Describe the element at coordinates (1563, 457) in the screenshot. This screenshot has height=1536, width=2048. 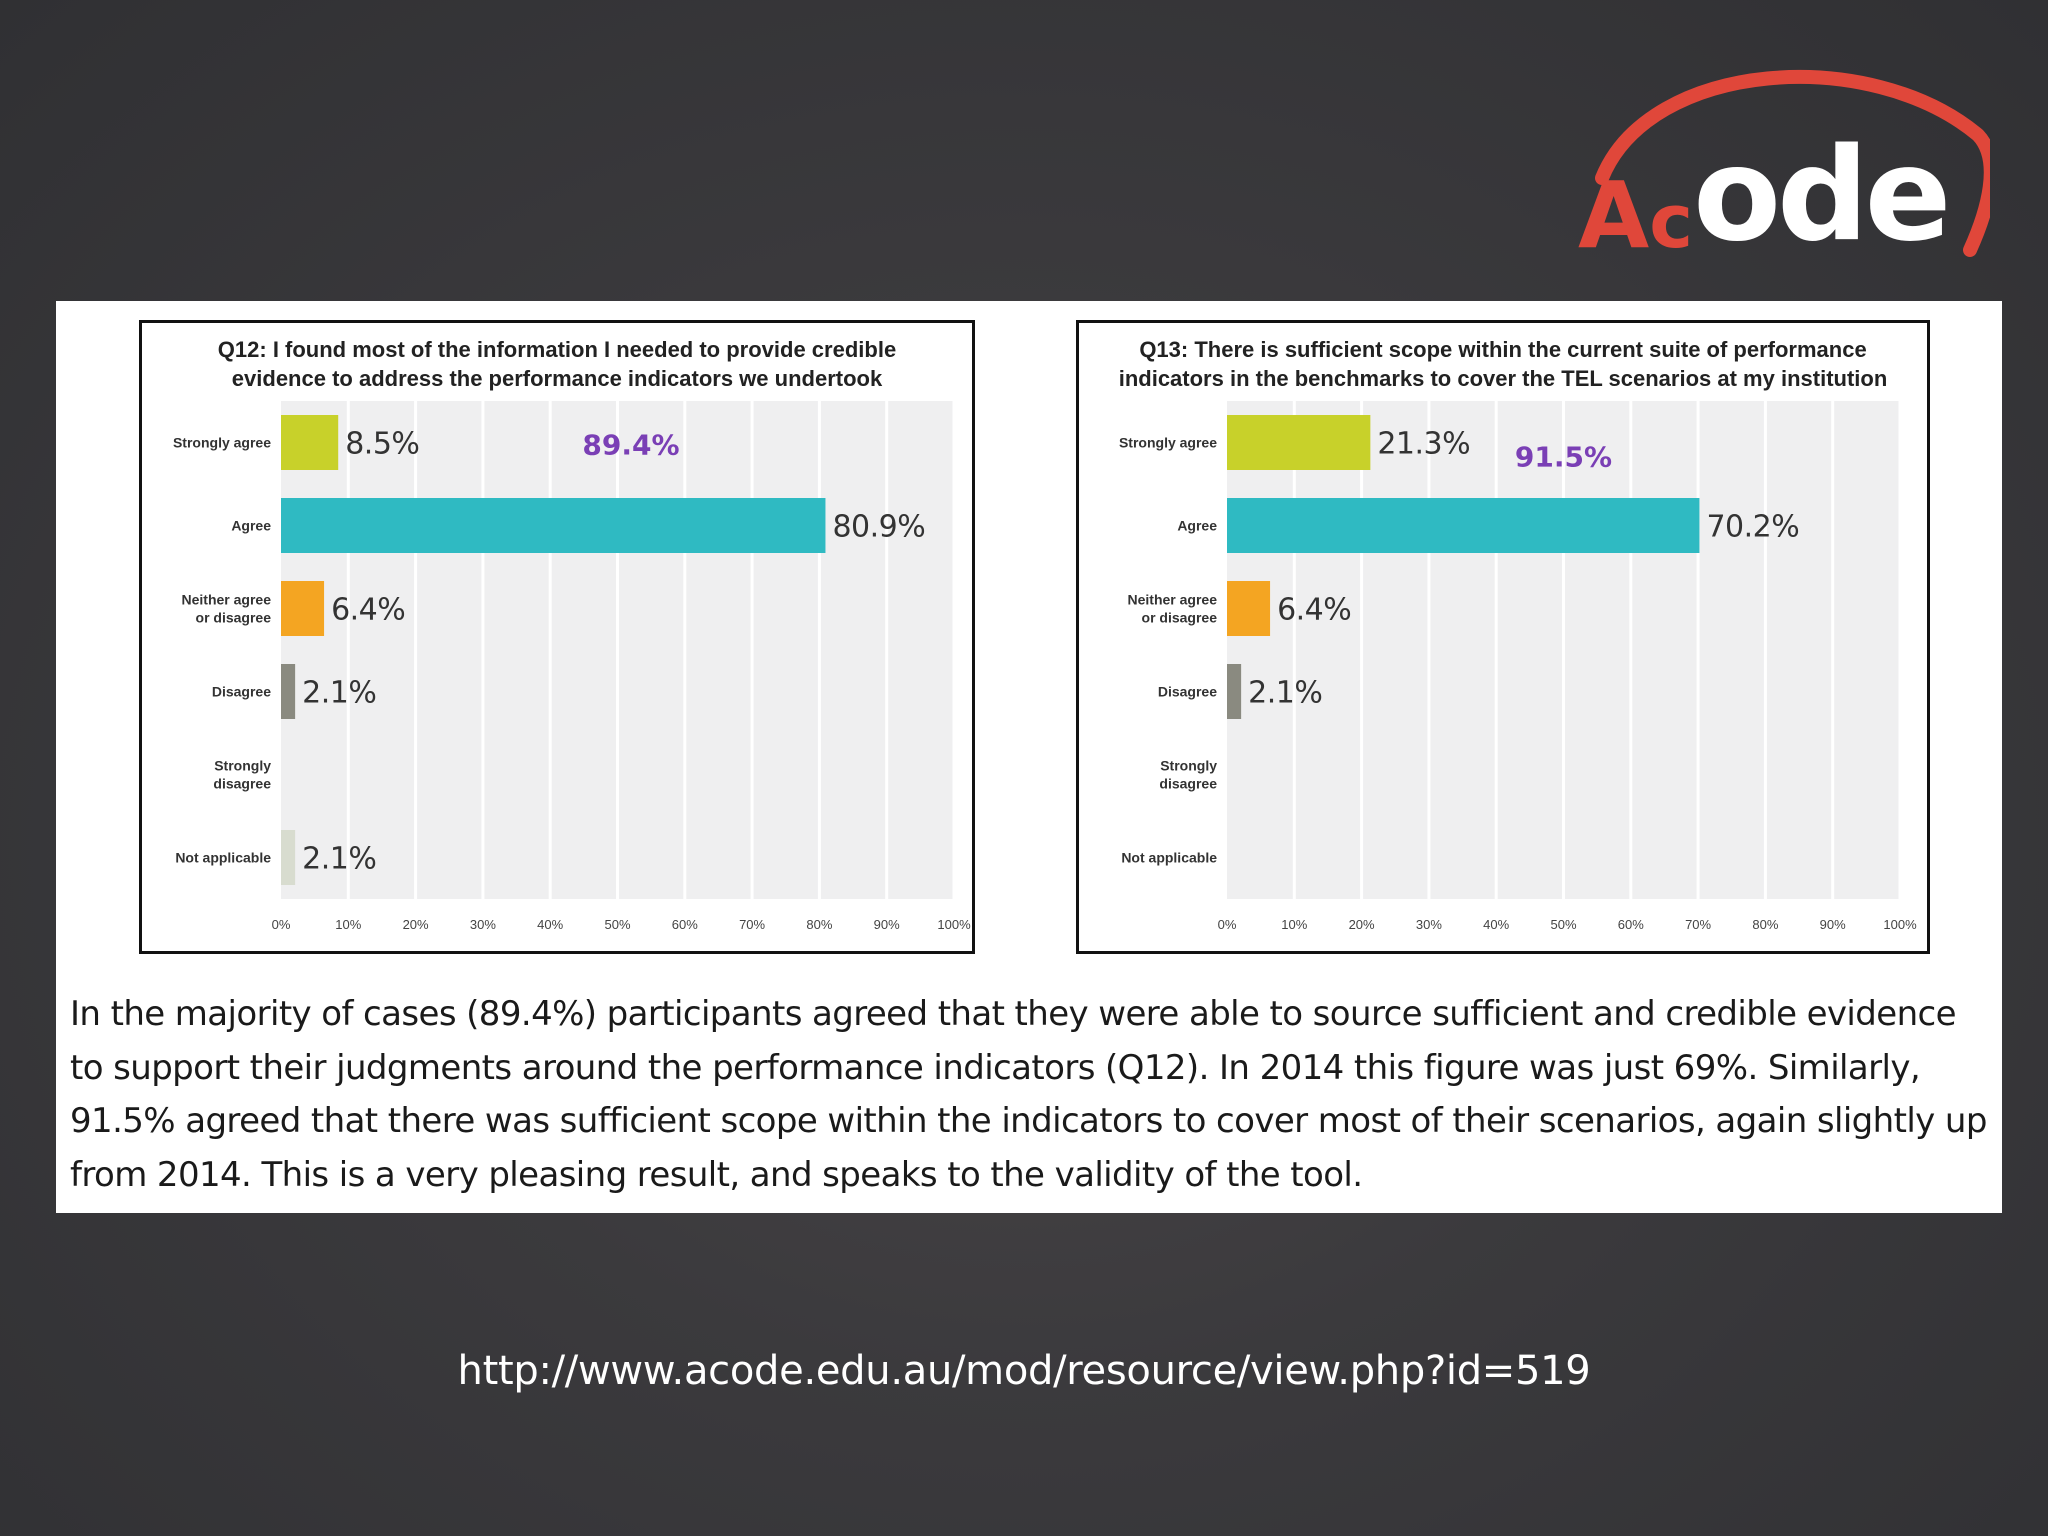
I see `total-agree-annotation: 91.5%` at that location.